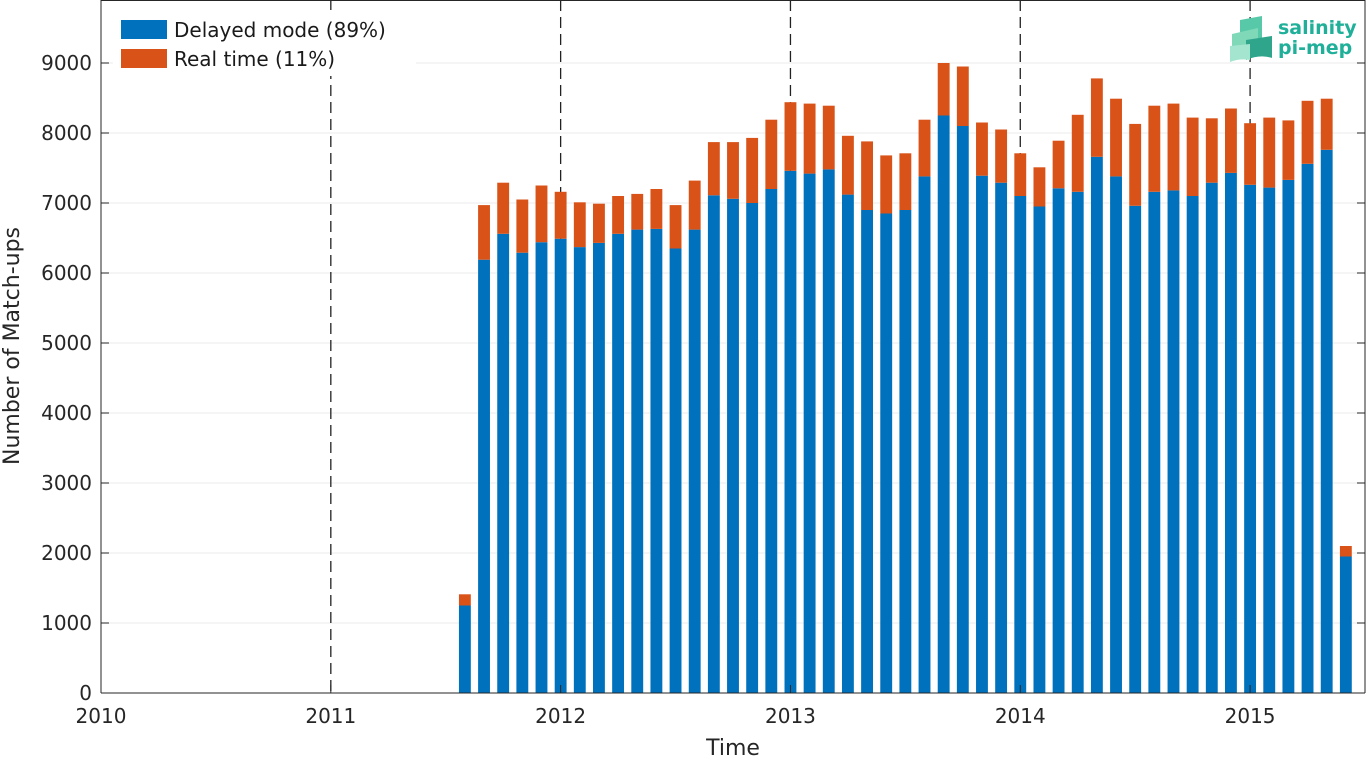 This screenshot has width=1366, height=758. What do you see at coordinates (264, 43) in the screenshot?
I see `legend: Delayed mode (89%) Real time (11%)` at bounding box center [264, 43].